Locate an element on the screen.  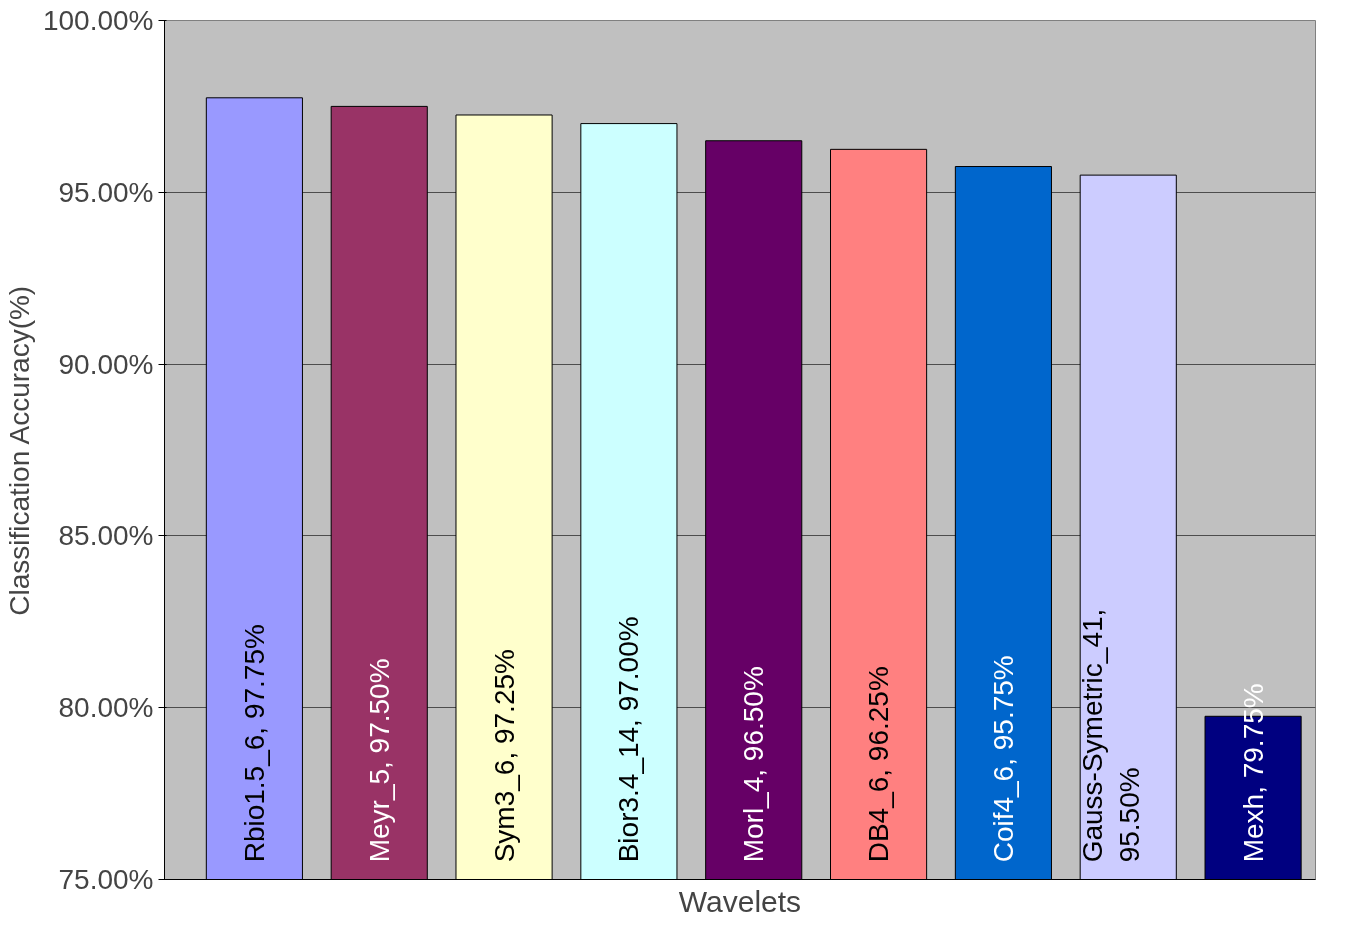
y-axis-title: Classification Accuracy(%) is located at coordinates (19, 450).